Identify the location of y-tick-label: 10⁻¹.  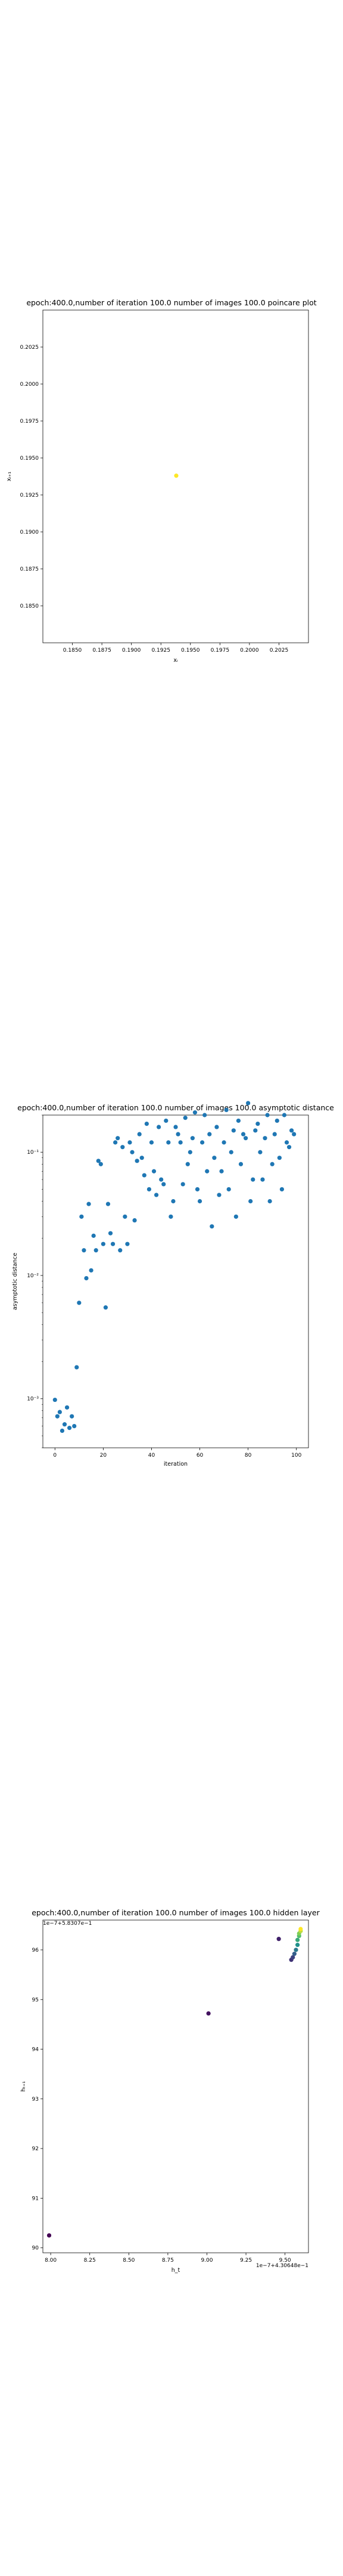
(33, 1153).